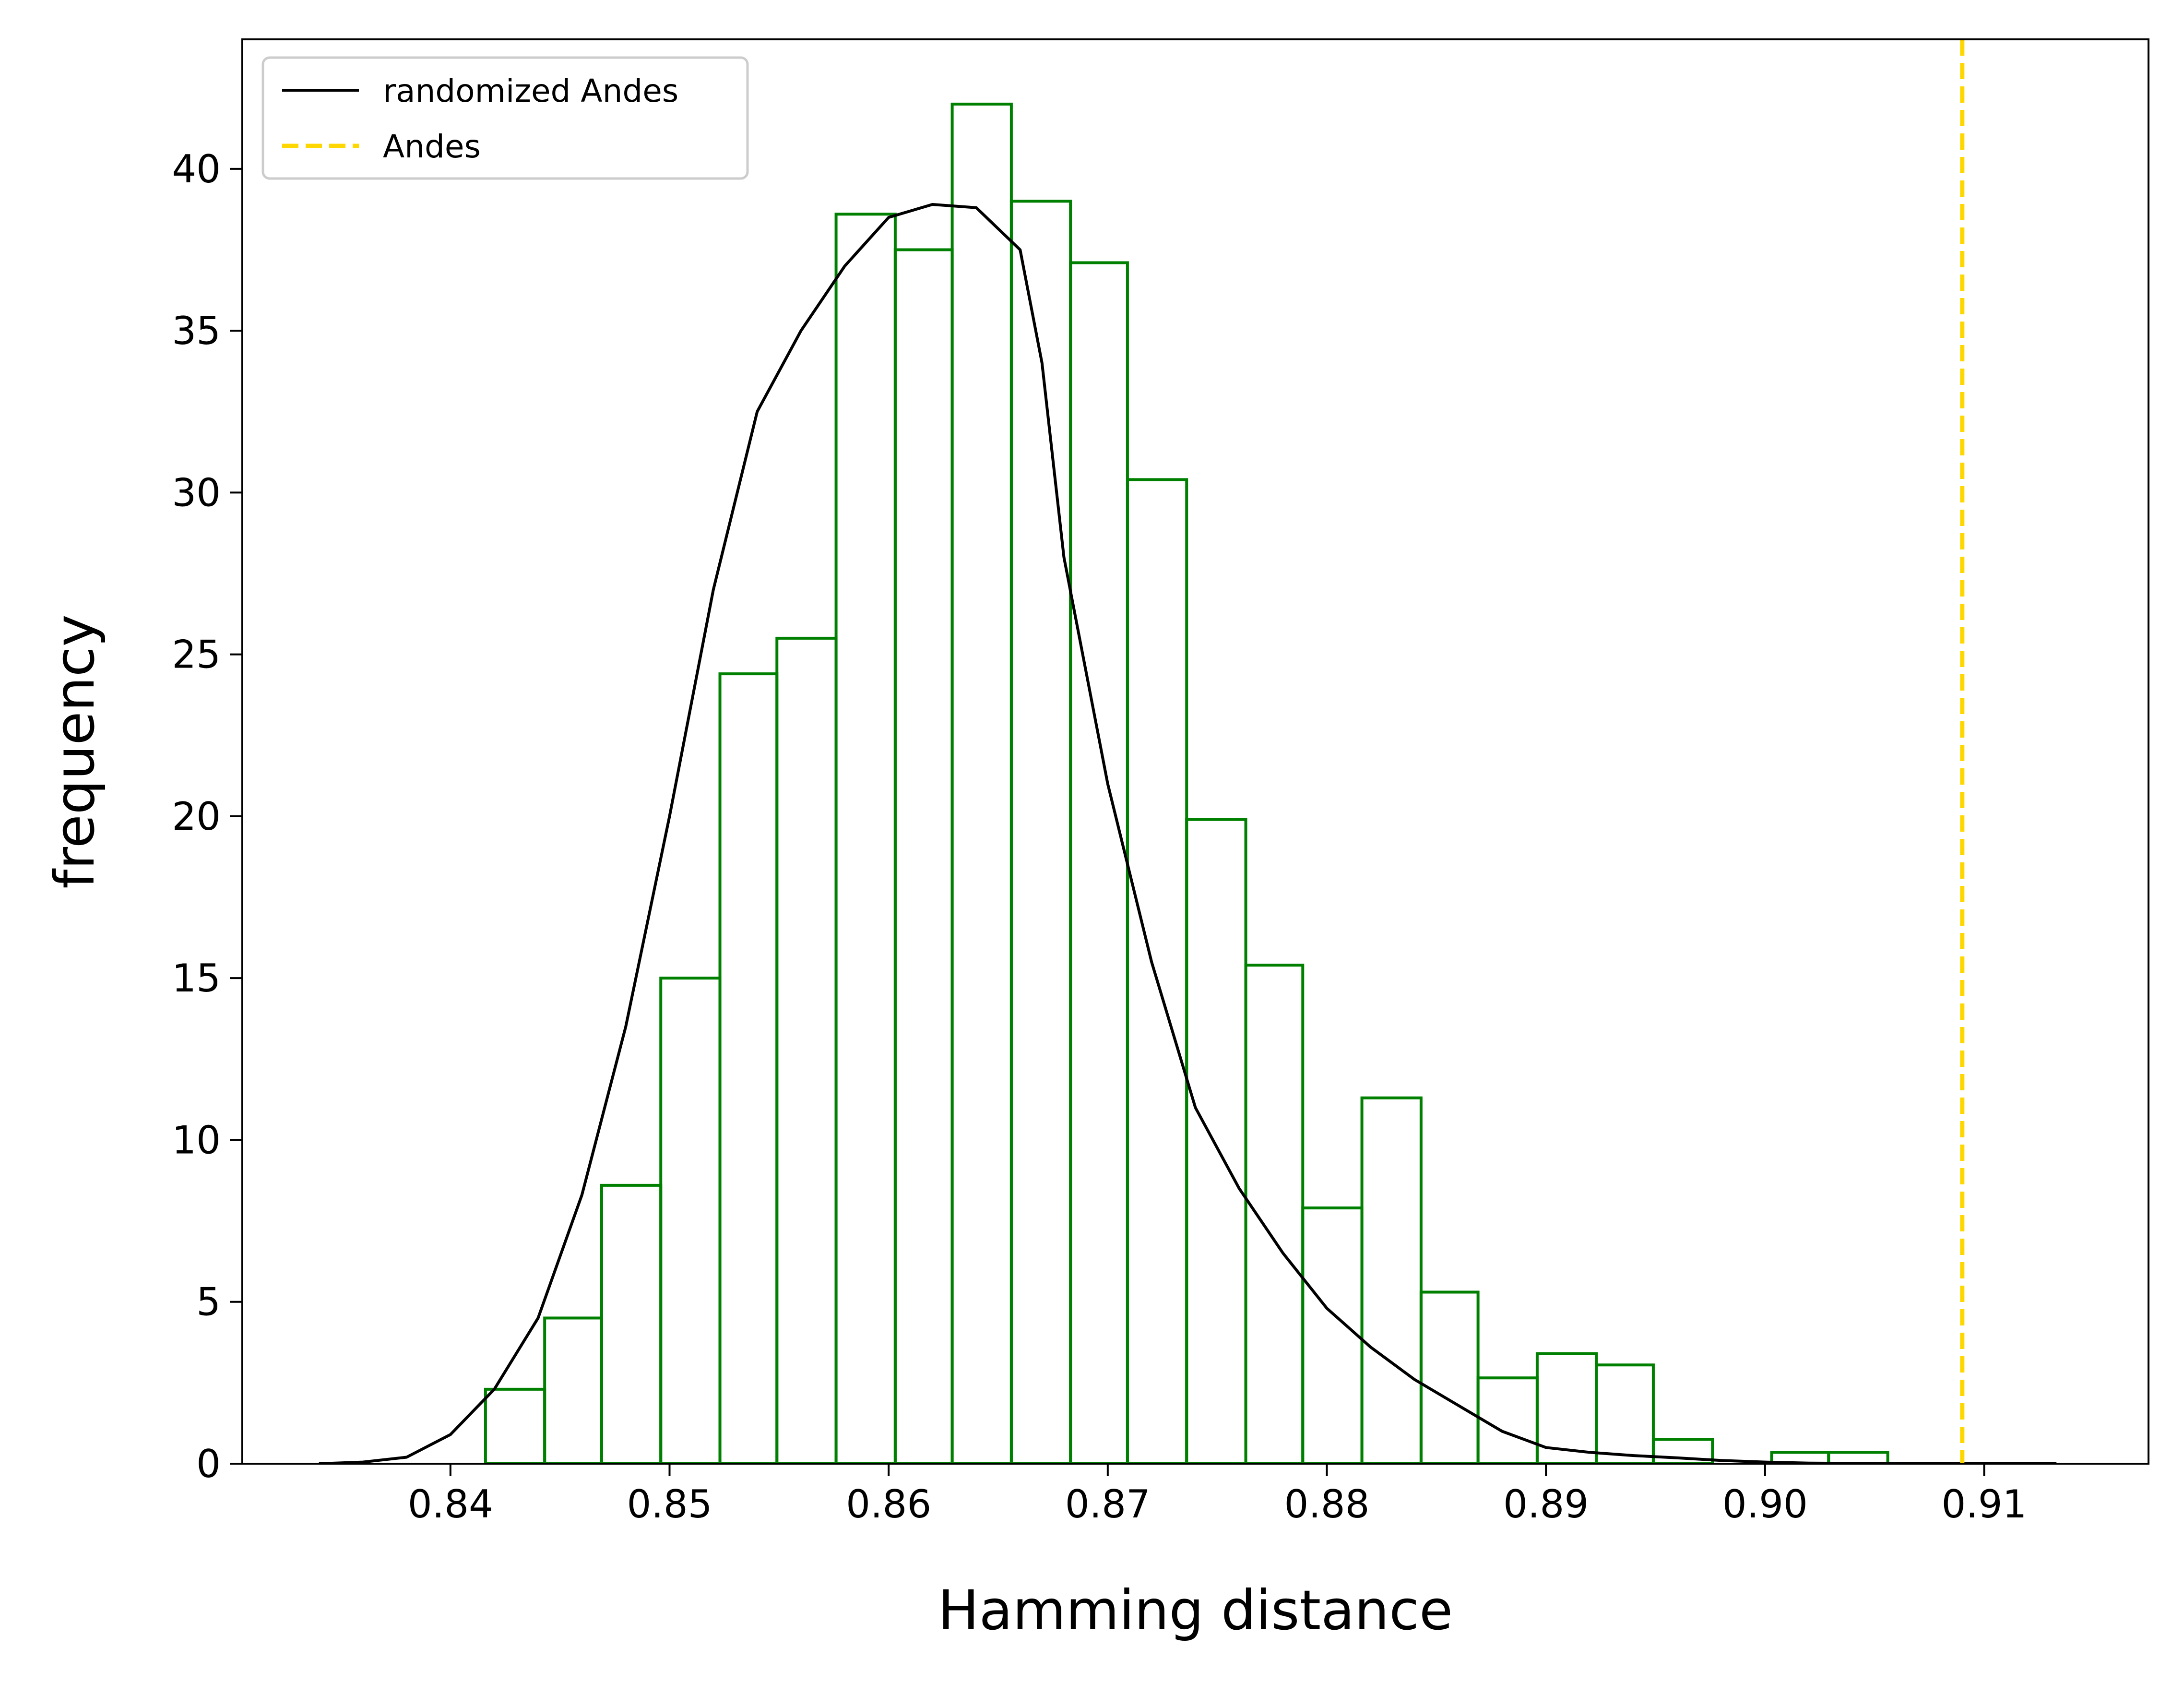  I want to click on legend: randomized Andes Andes, so click(505, 118).